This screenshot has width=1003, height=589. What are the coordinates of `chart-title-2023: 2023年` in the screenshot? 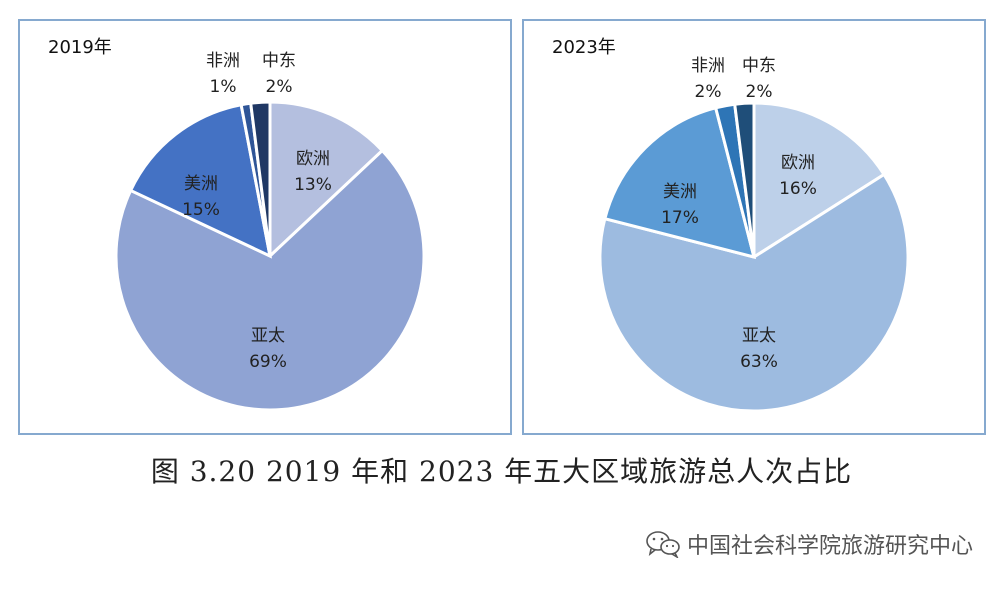 It's located at (584, 47).